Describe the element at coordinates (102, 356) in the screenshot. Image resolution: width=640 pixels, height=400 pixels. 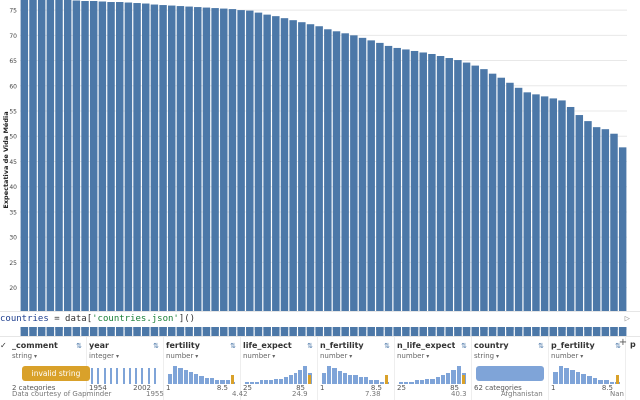
I see `column-type: integer` at that location.